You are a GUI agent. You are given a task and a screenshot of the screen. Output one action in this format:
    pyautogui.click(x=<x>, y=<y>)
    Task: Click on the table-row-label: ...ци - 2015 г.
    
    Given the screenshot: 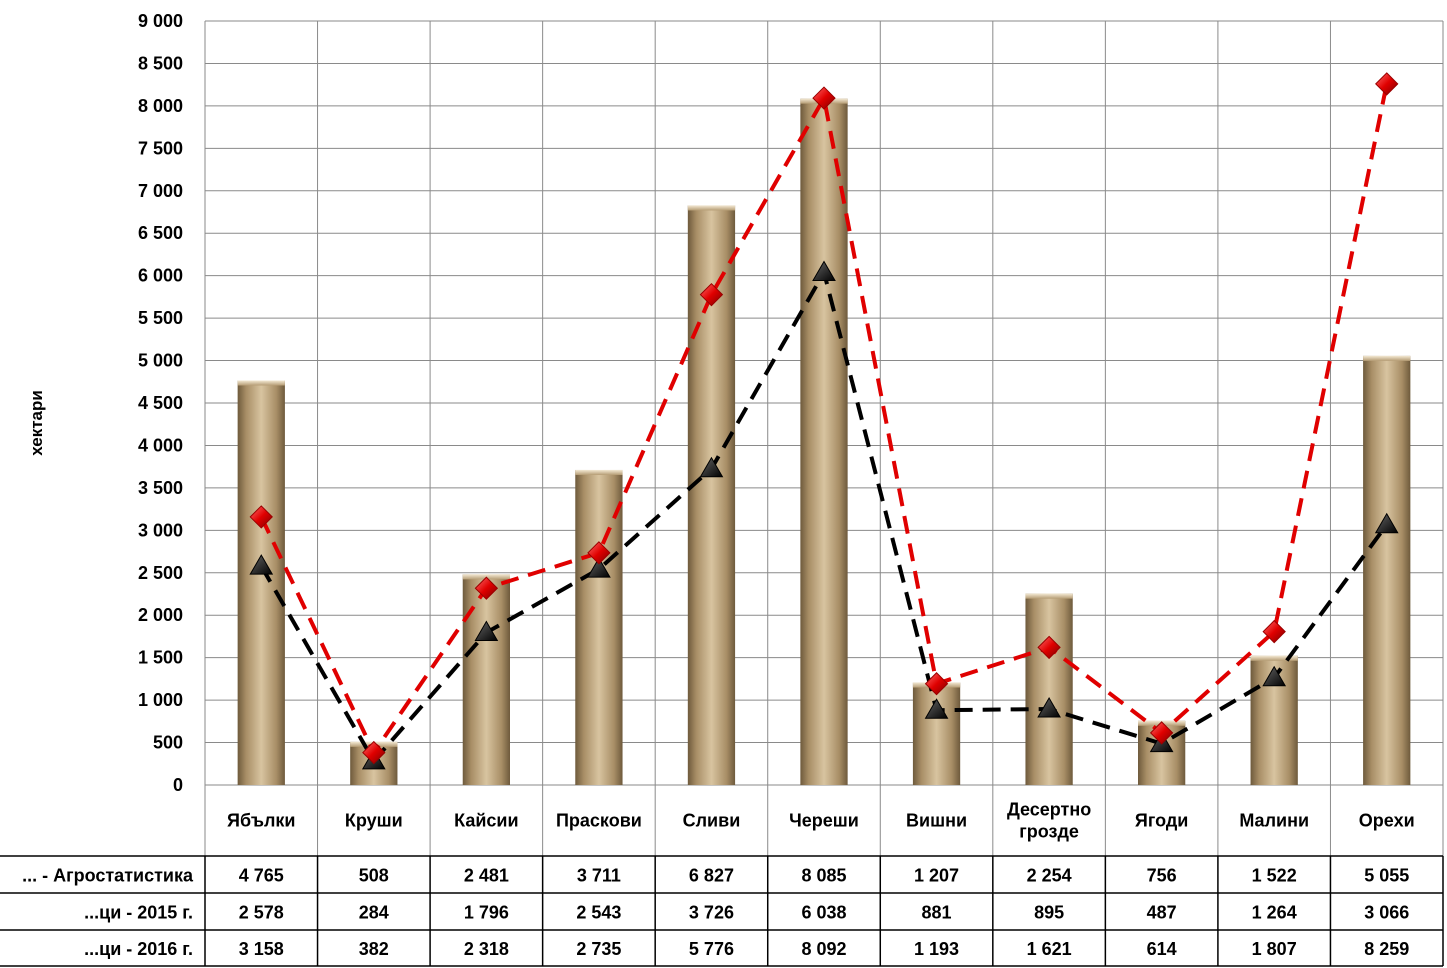 What is the action you would take?
    pyautogui.click(x=138, y=913)
    